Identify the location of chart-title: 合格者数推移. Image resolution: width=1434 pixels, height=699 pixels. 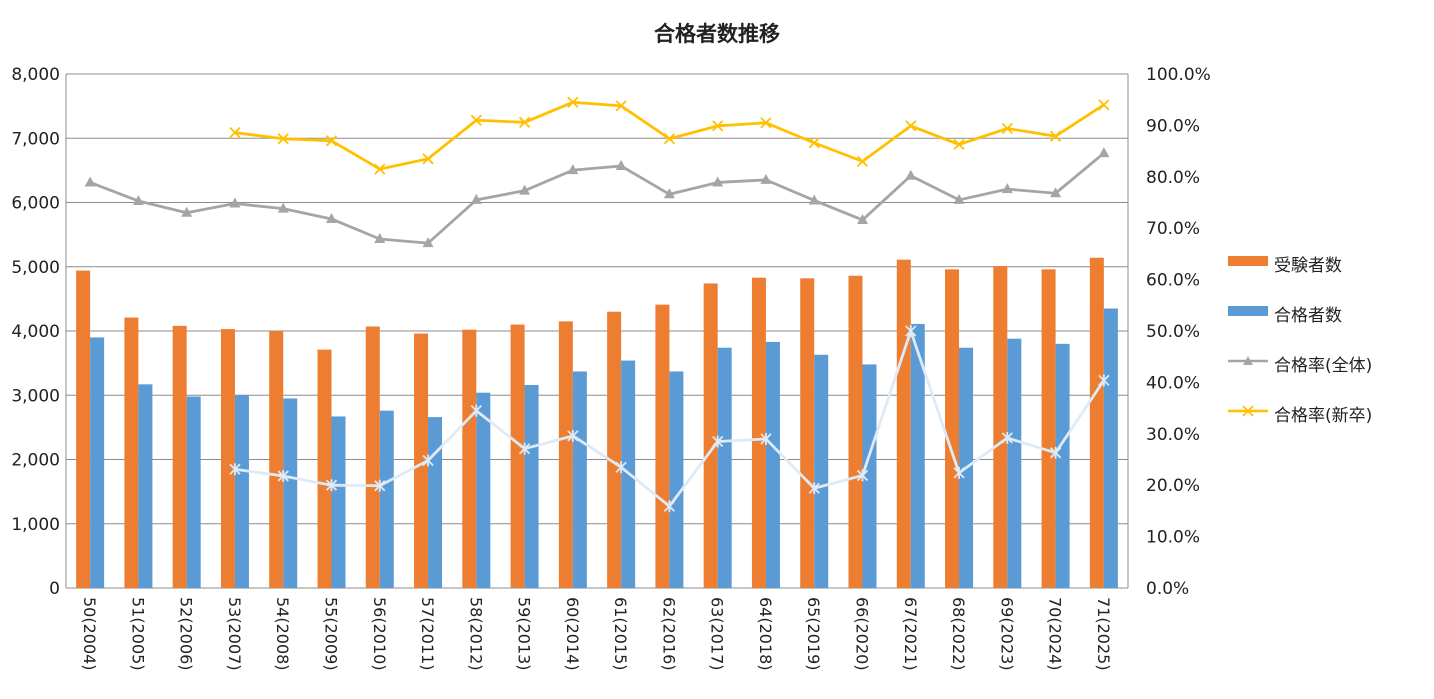
(717, 34).